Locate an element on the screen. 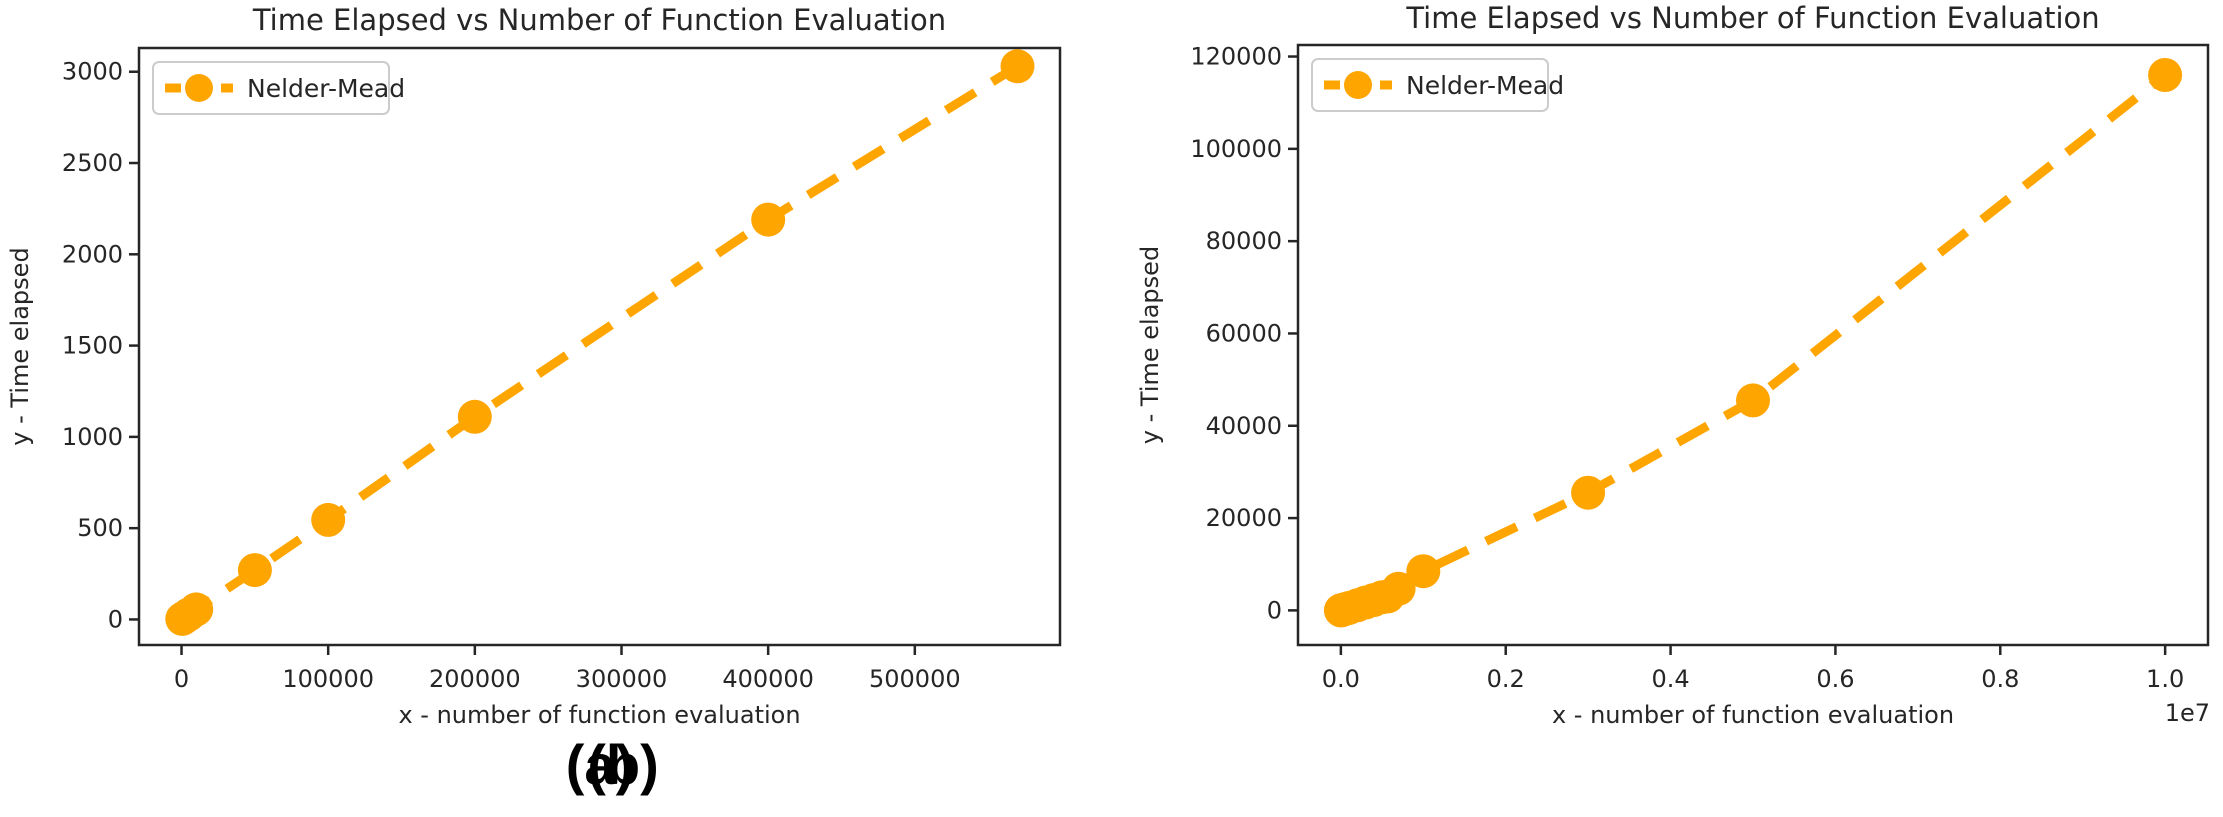 The image size is (2223, 817). y-tick-label: 2500 is located at coordinates (92, 163).